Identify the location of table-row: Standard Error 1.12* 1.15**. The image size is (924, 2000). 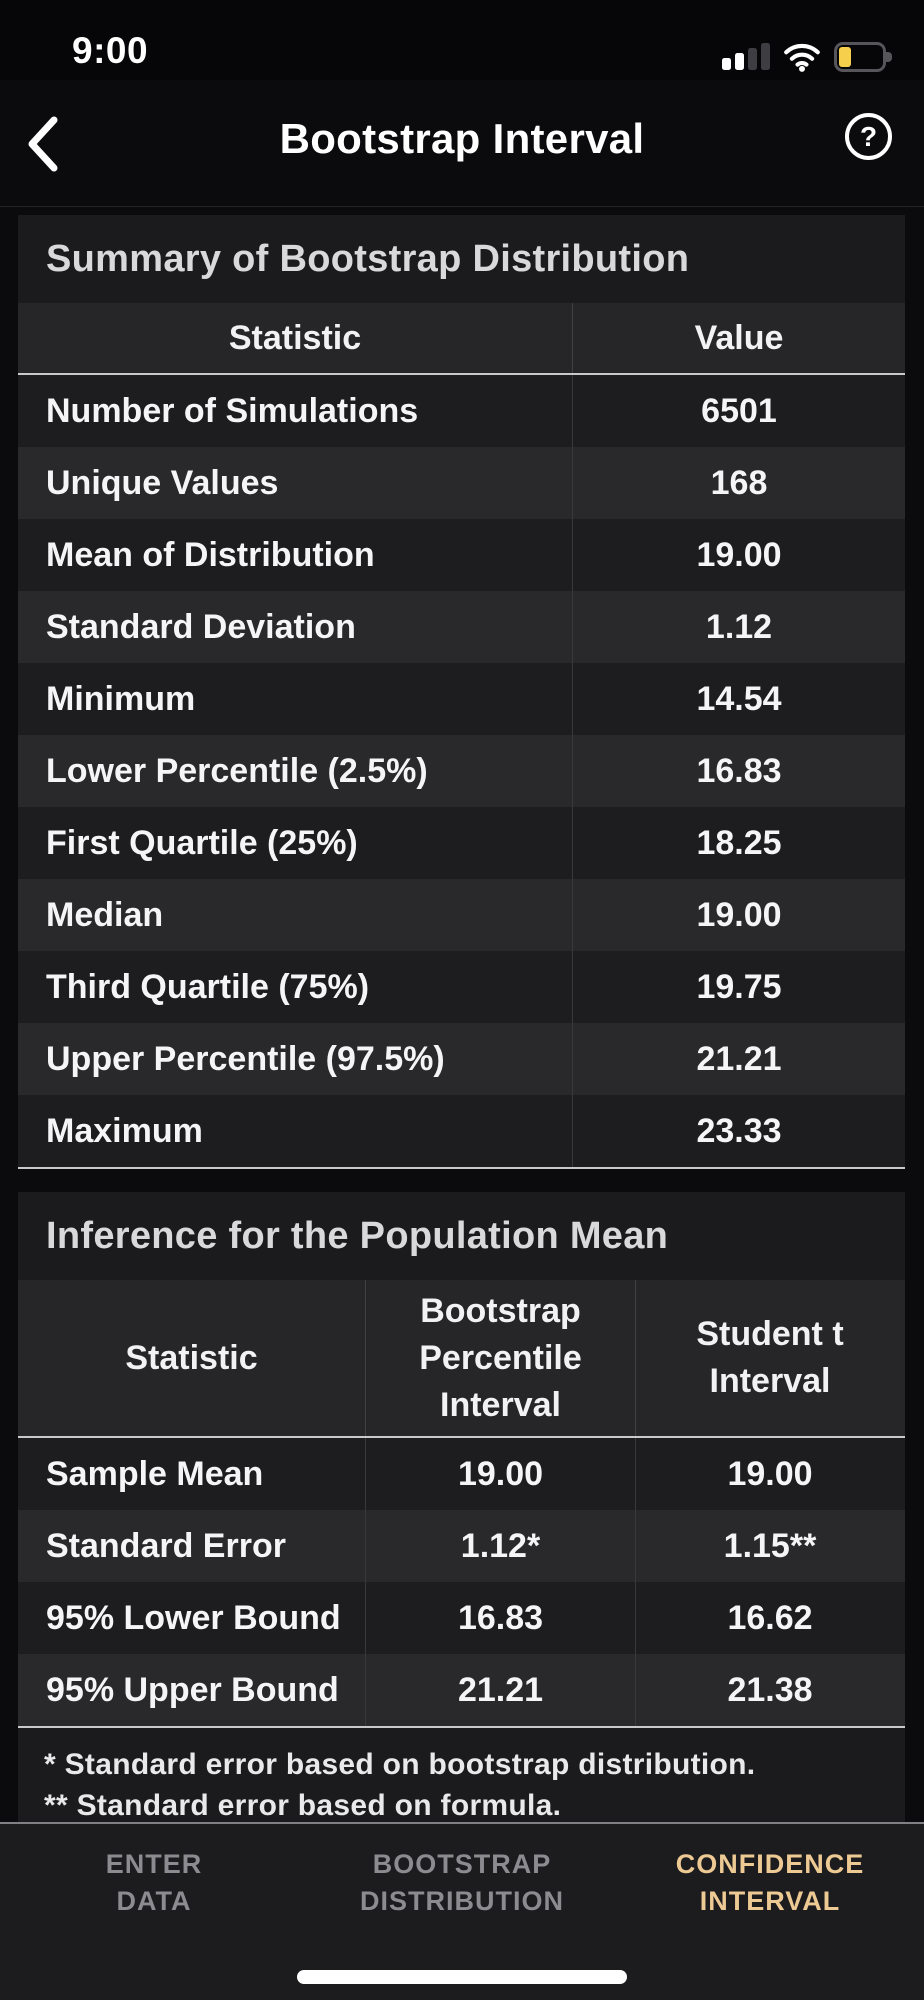
(461, 1546).